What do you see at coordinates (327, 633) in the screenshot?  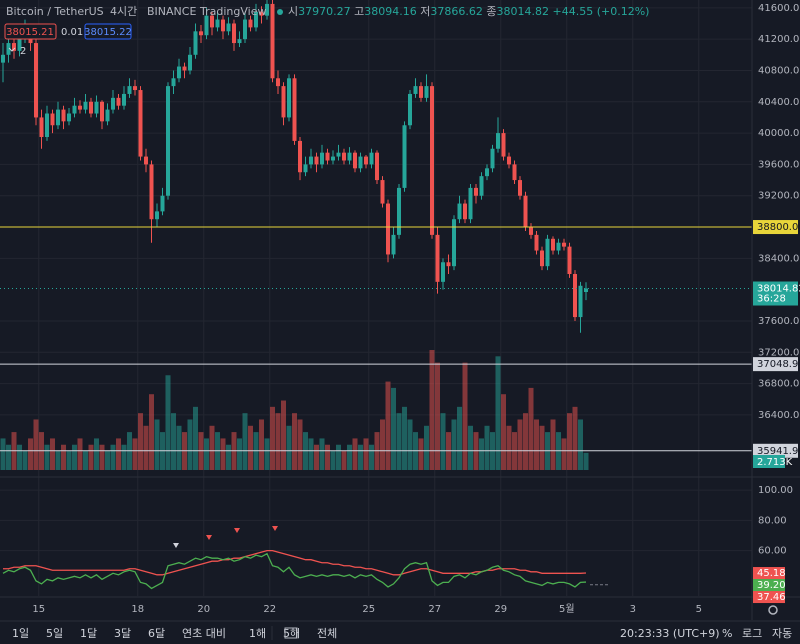 I see `range-button: 전체` at bounding box center [327, 633].